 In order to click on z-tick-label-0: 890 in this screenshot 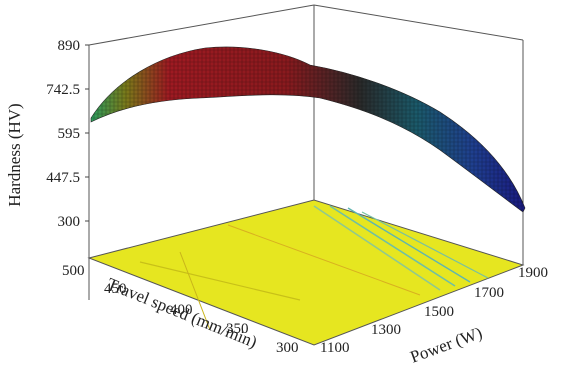, I will do `click(69, 46)`.